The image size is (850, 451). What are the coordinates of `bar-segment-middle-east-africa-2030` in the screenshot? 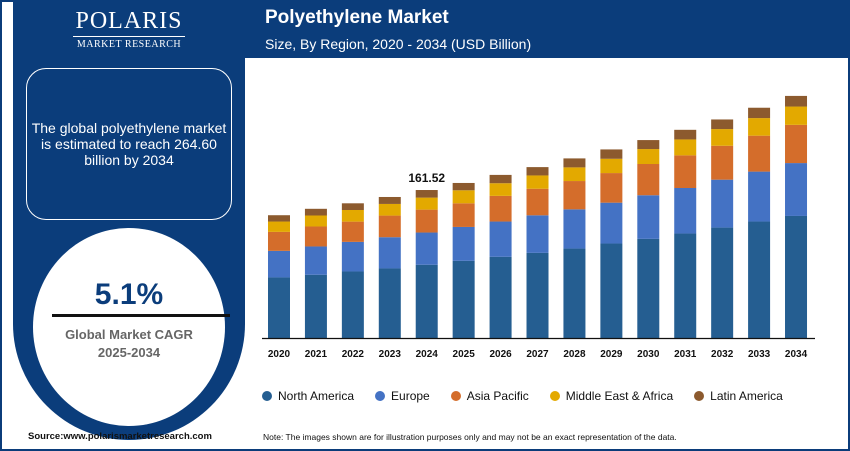 It's located at (648, 156).